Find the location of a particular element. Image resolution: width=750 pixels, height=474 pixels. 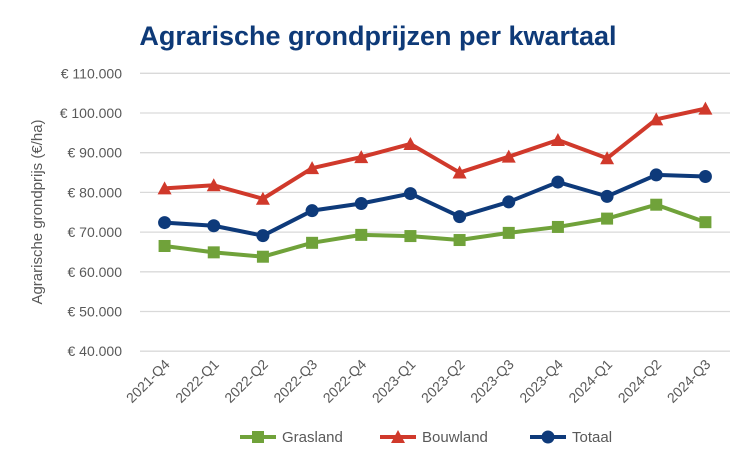

x-tick-label: 2022-Q3 is located at coordinates (295, 381).